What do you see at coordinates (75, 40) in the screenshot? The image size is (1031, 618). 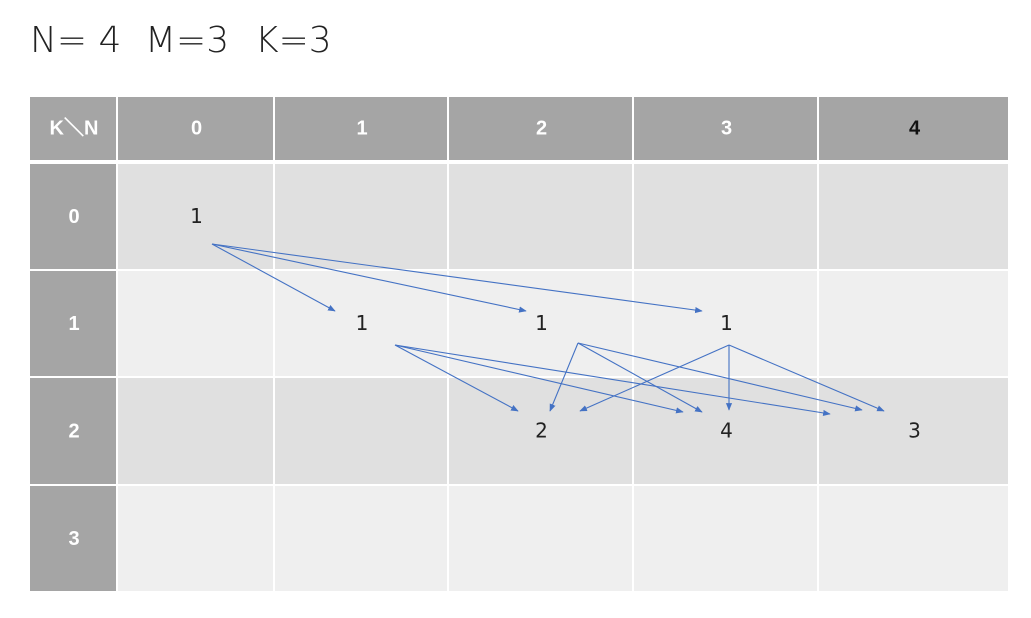 I see `title-n: N= 4` at bounding box center [75, 40].